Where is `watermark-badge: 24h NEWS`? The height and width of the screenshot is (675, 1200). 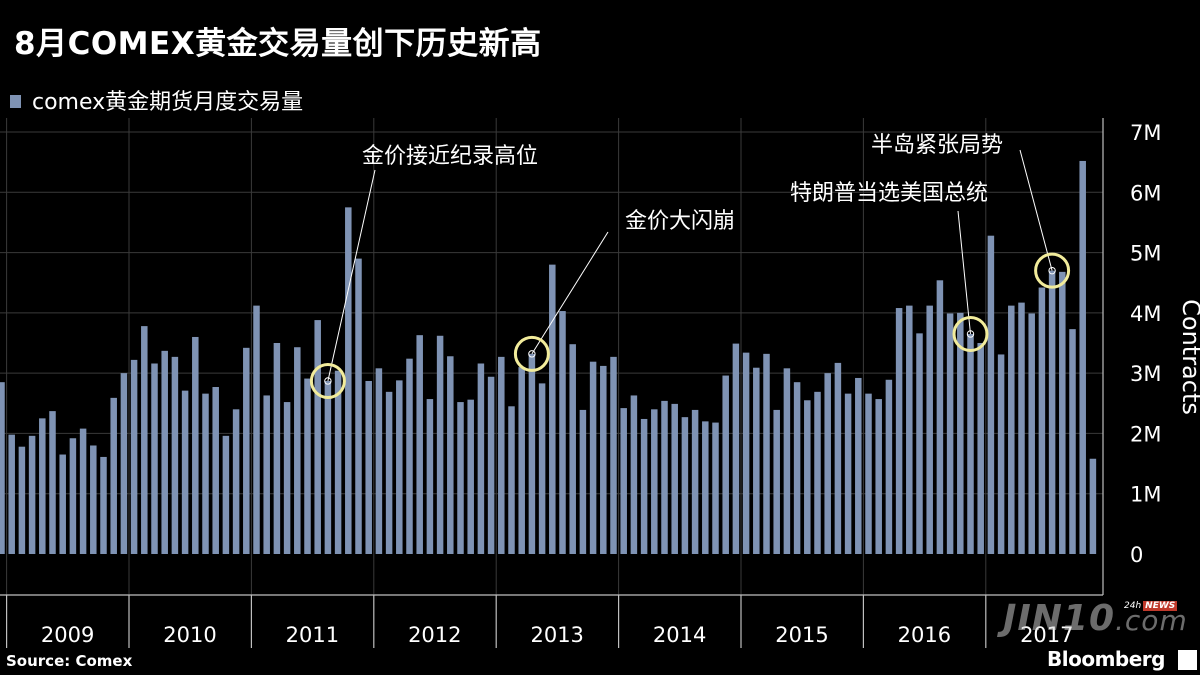 watermark-badge: 24h NEWS is located at coordinates (1151, 606).